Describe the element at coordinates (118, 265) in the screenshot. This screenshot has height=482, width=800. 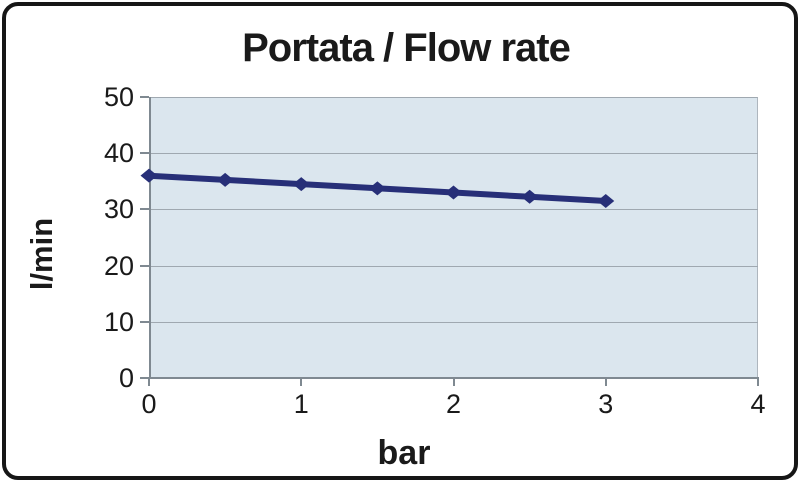
I see `y-tick-label: 20` at that location.